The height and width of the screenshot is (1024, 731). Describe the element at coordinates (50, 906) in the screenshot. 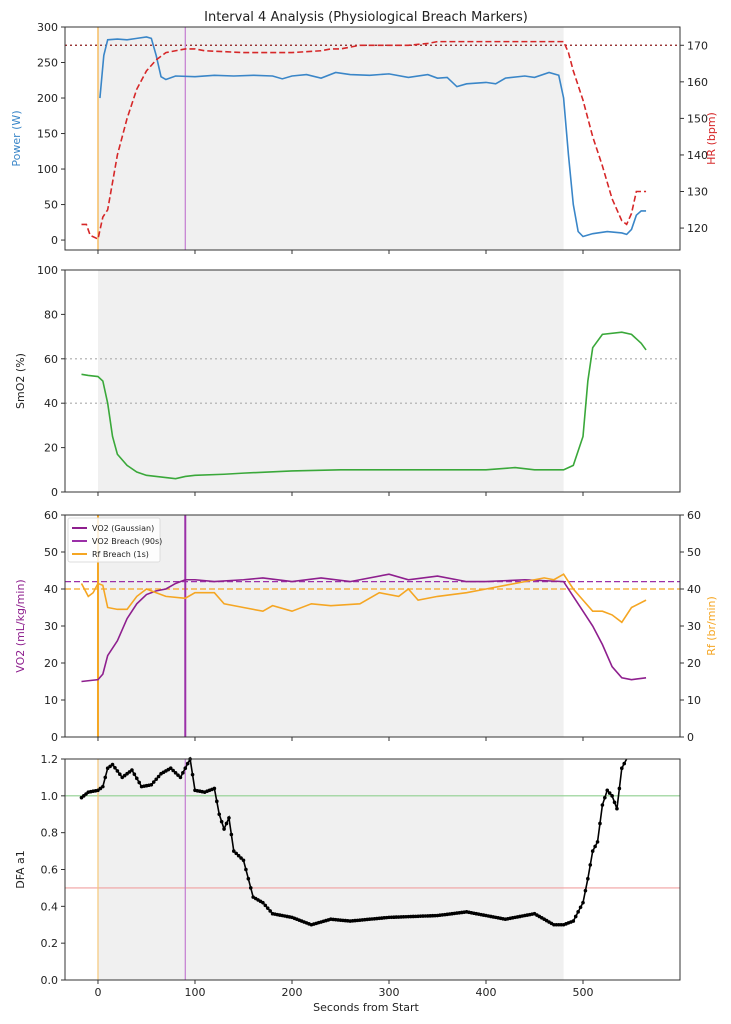

I see `y-tick-label: 0.4` at that location.